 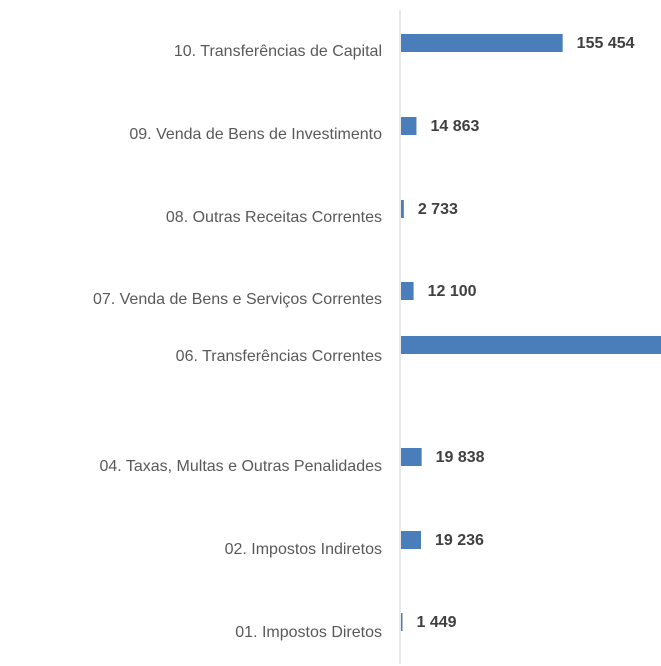 What do you see at coordinates (240, 466) in the screenshot?
I see `category-label: 04. Taxas, Multas e Outras Penalidades` at bounding box center [240, 466].